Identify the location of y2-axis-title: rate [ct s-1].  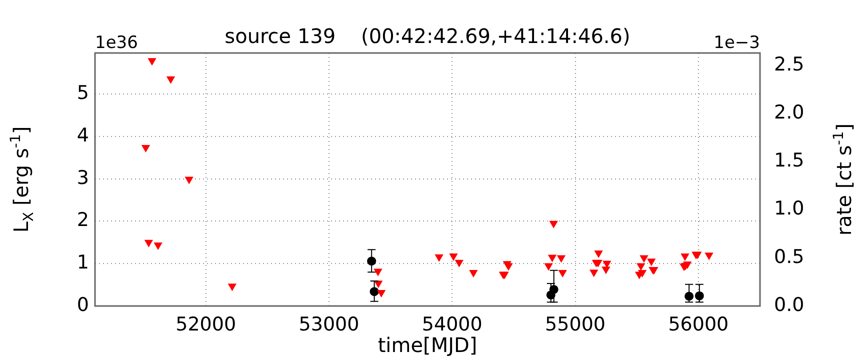
(843, 179).